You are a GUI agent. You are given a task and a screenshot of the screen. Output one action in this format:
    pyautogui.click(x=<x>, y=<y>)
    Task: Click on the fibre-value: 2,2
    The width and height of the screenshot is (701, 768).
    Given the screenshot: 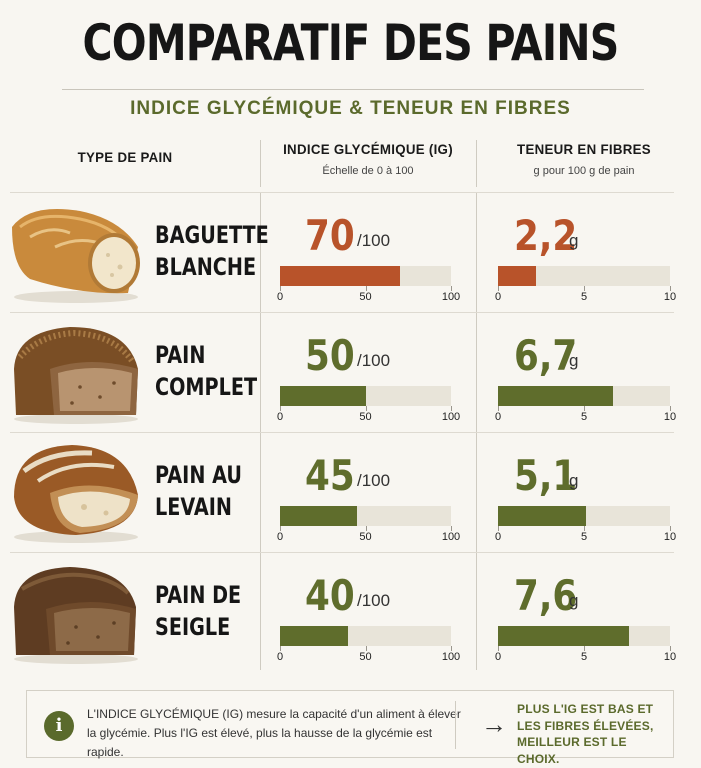 What is the action you would take?
    pyautogui.click(x=546, y=235)
    